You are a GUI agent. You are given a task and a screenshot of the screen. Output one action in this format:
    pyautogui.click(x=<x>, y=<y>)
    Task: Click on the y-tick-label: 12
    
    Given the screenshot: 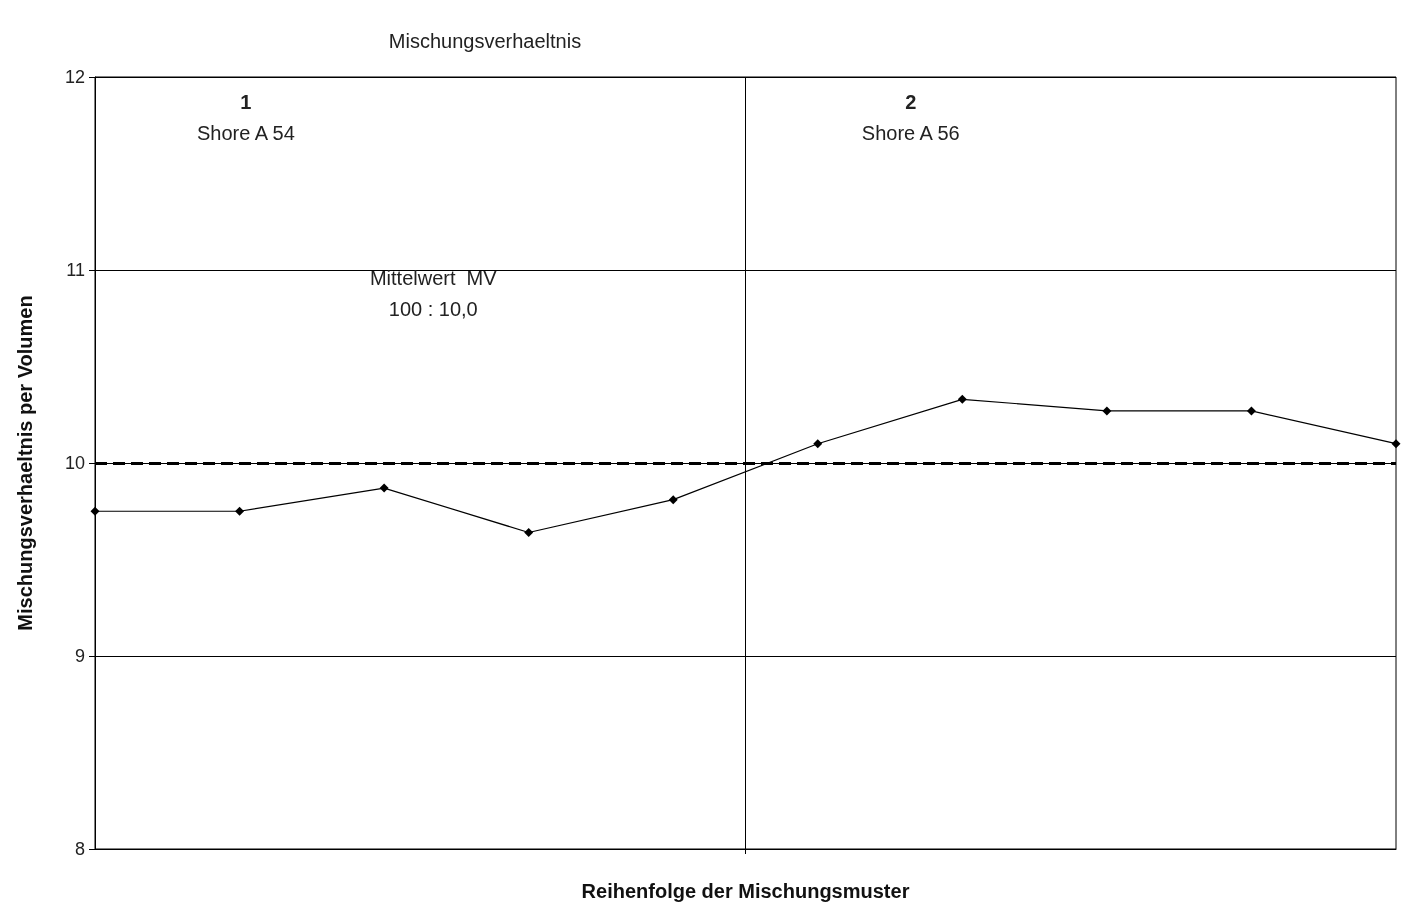 What is the action you would take?
    pyautogui.click(x=74, y=77)
    